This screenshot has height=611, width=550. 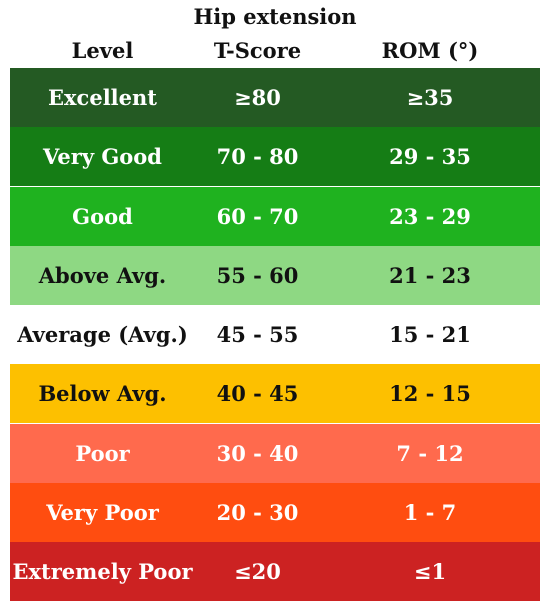 What do you see at coordinates (257, 275) in the screenshot?
I see `tscore-cell: 55 - 60` at bounding box center [257, 275].